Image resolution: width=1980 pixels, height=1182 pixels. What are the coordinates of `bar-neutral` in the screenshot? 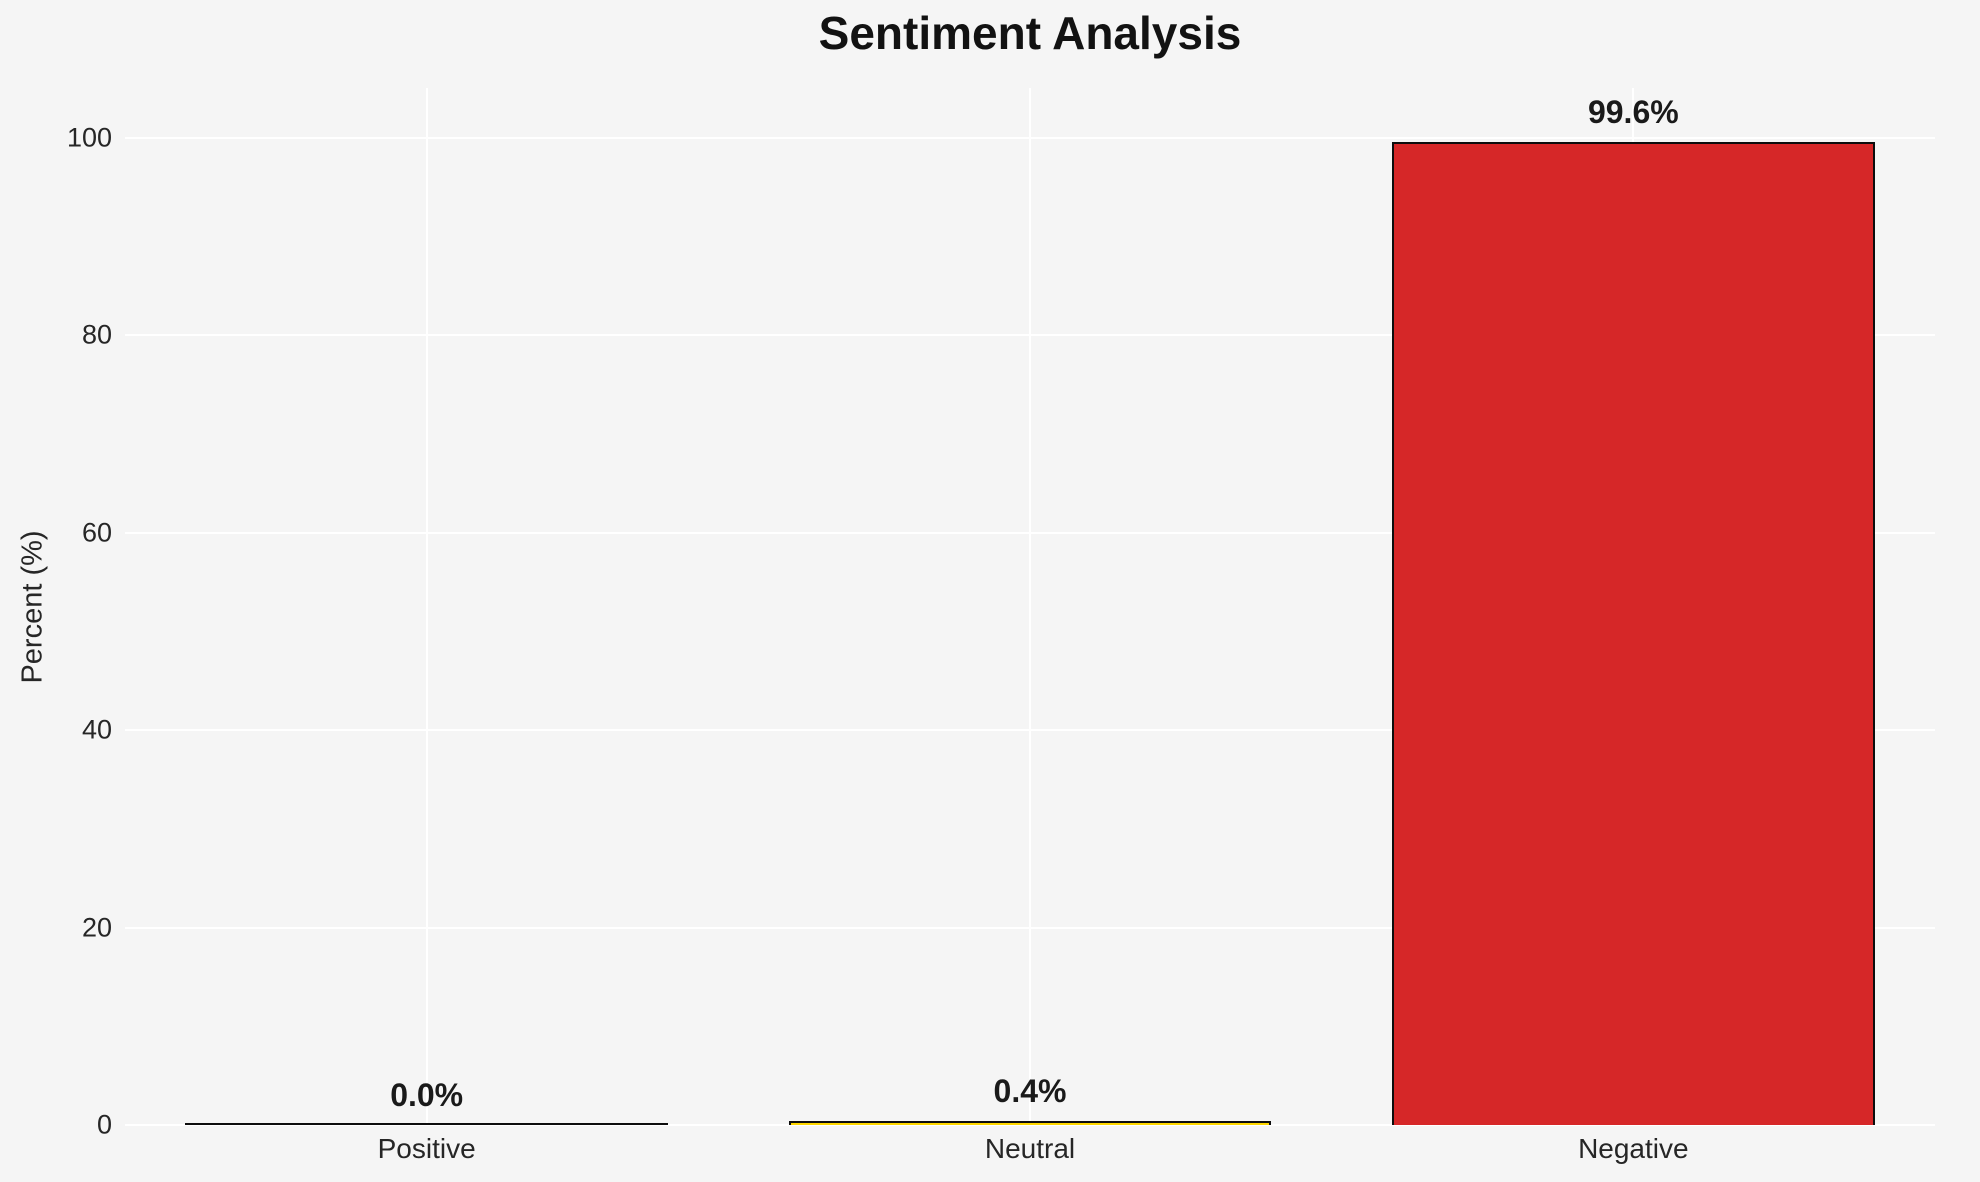 It's located at (1030, 1123).